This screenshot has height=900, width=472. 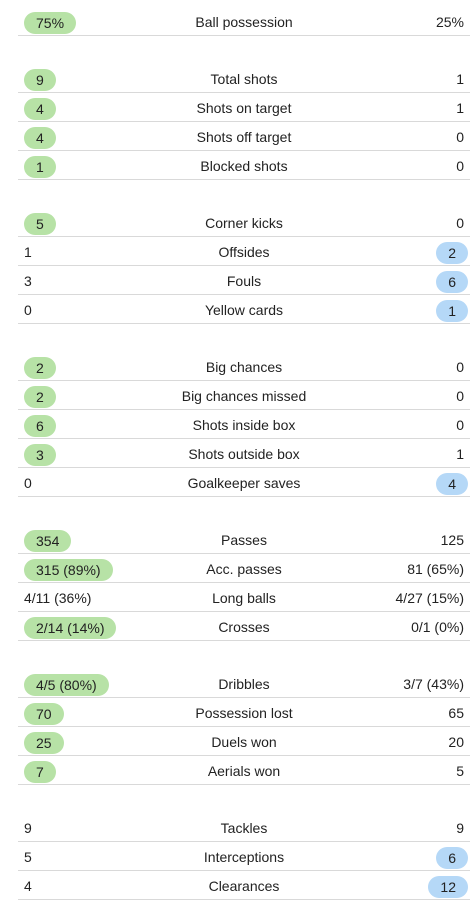 I want to click on stat-label: Dribbles, so click(x=244, y=684).